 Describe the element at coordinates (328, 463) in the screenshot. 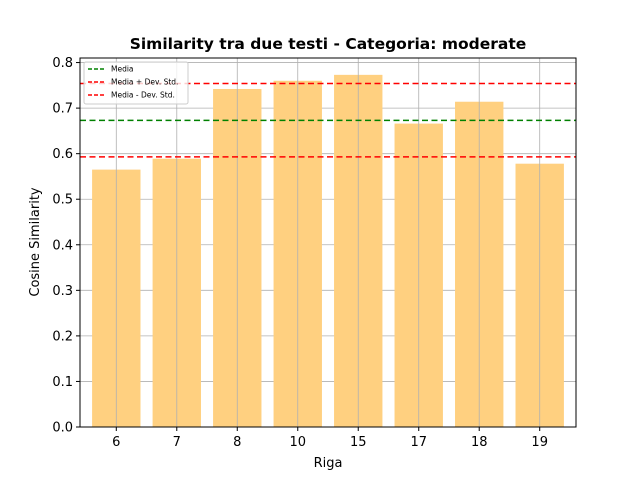

I see `x-axis-label: Riga` at that location.